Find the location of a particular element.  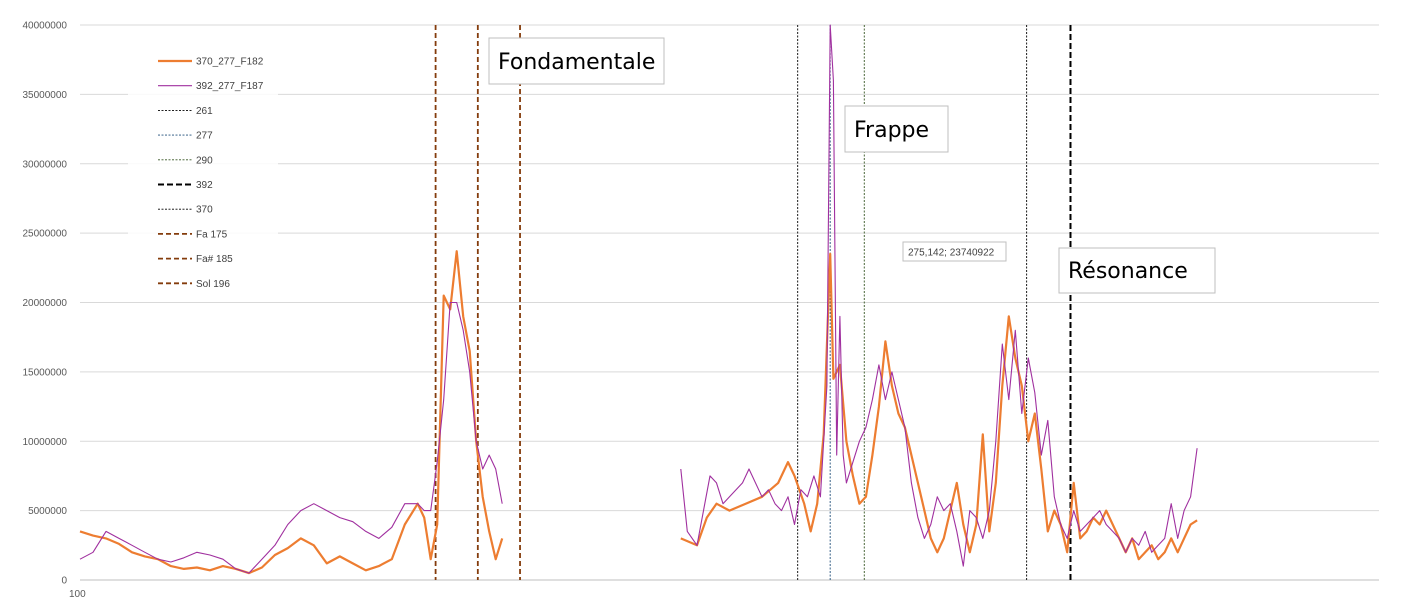

legend-item: 370 is located at coordinates (185, 210).